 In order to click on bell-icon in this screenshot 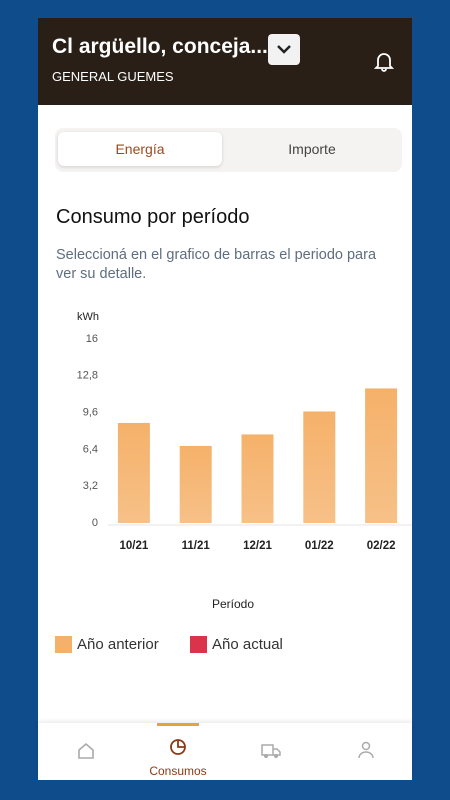, I will do `click(384, 61)`.